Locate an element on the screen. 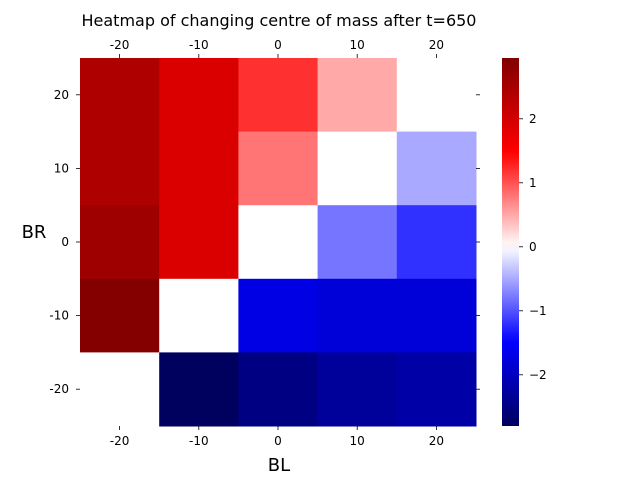 The image size is (640, 480). y-tick-label: 0 is located at coordinates (65, 242).